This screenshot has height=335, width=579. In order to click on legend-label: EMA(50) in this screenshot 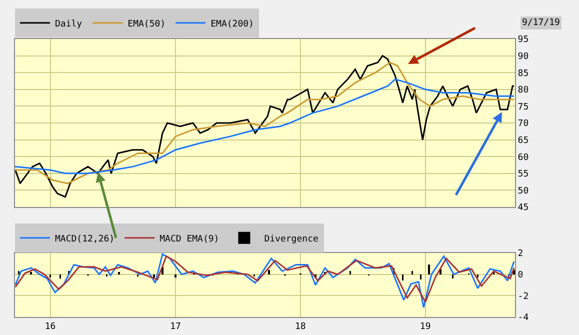, I will do `click(147, 24)`.